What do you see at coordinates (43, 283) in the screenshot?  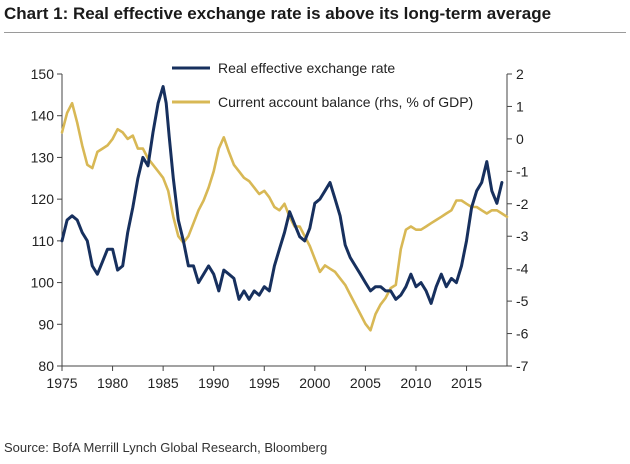 I see `left-tick-label: 100` at bounding box center [43, 283].